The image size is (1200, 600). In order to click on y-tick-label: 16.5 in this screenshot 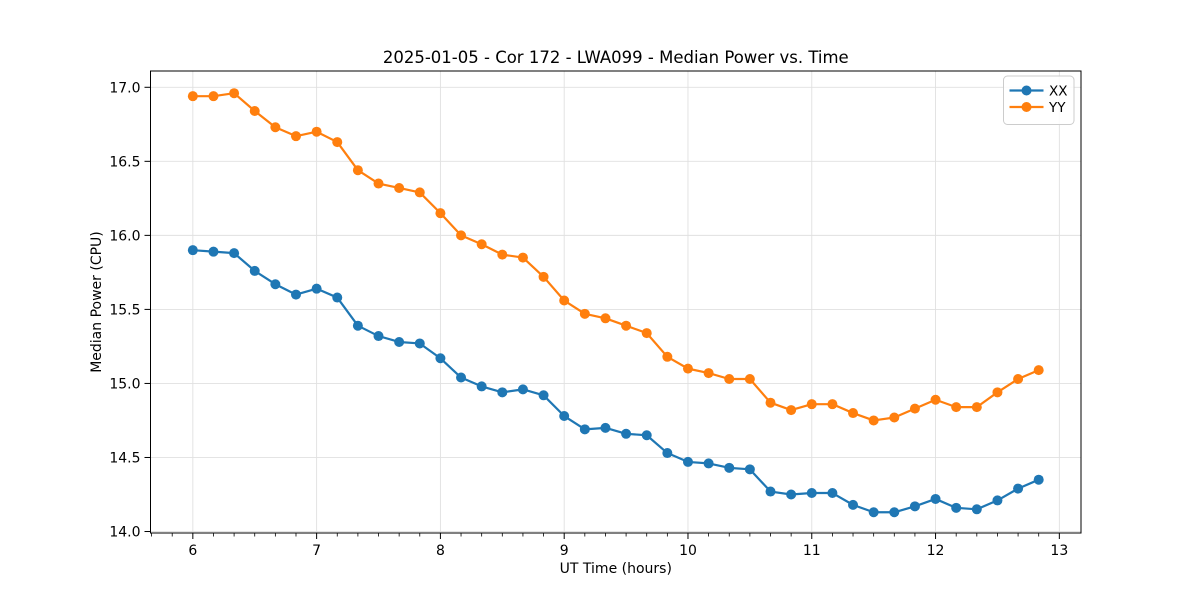, I will do `click(124, 162)`.